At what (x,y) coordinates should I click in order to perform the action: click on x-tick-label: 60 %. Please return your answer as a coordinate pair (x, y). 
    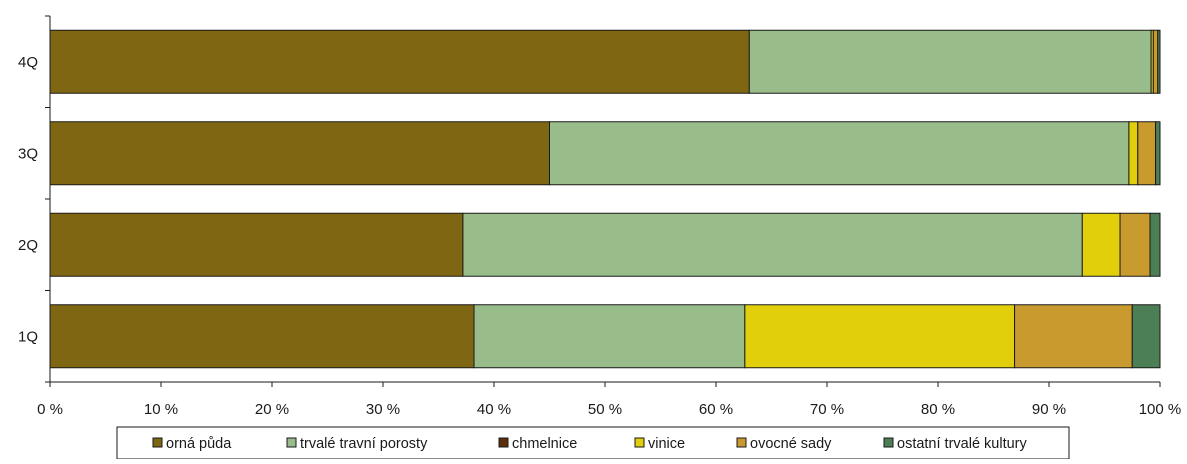
    Looking at the image, I should click on (716, 409).